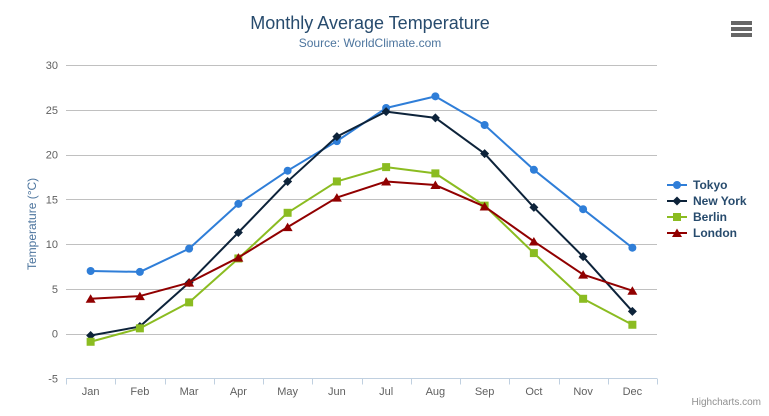  I want to click on hamburger-icon, so click(741, 29).